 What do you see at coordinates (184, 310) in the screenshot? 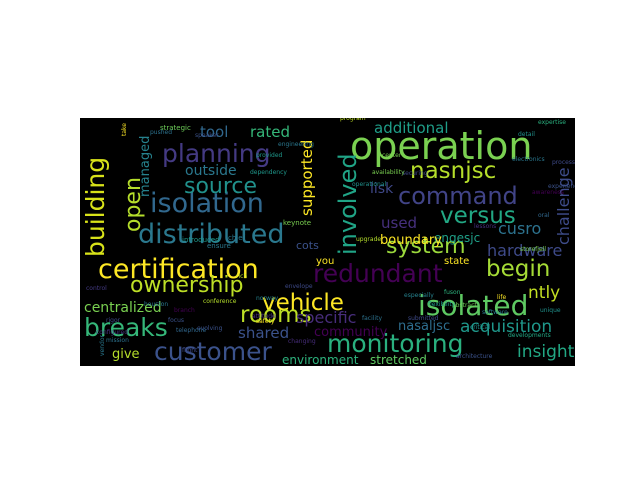
I see `cloud-word-branch: branch` at bounding box center [184, 310].